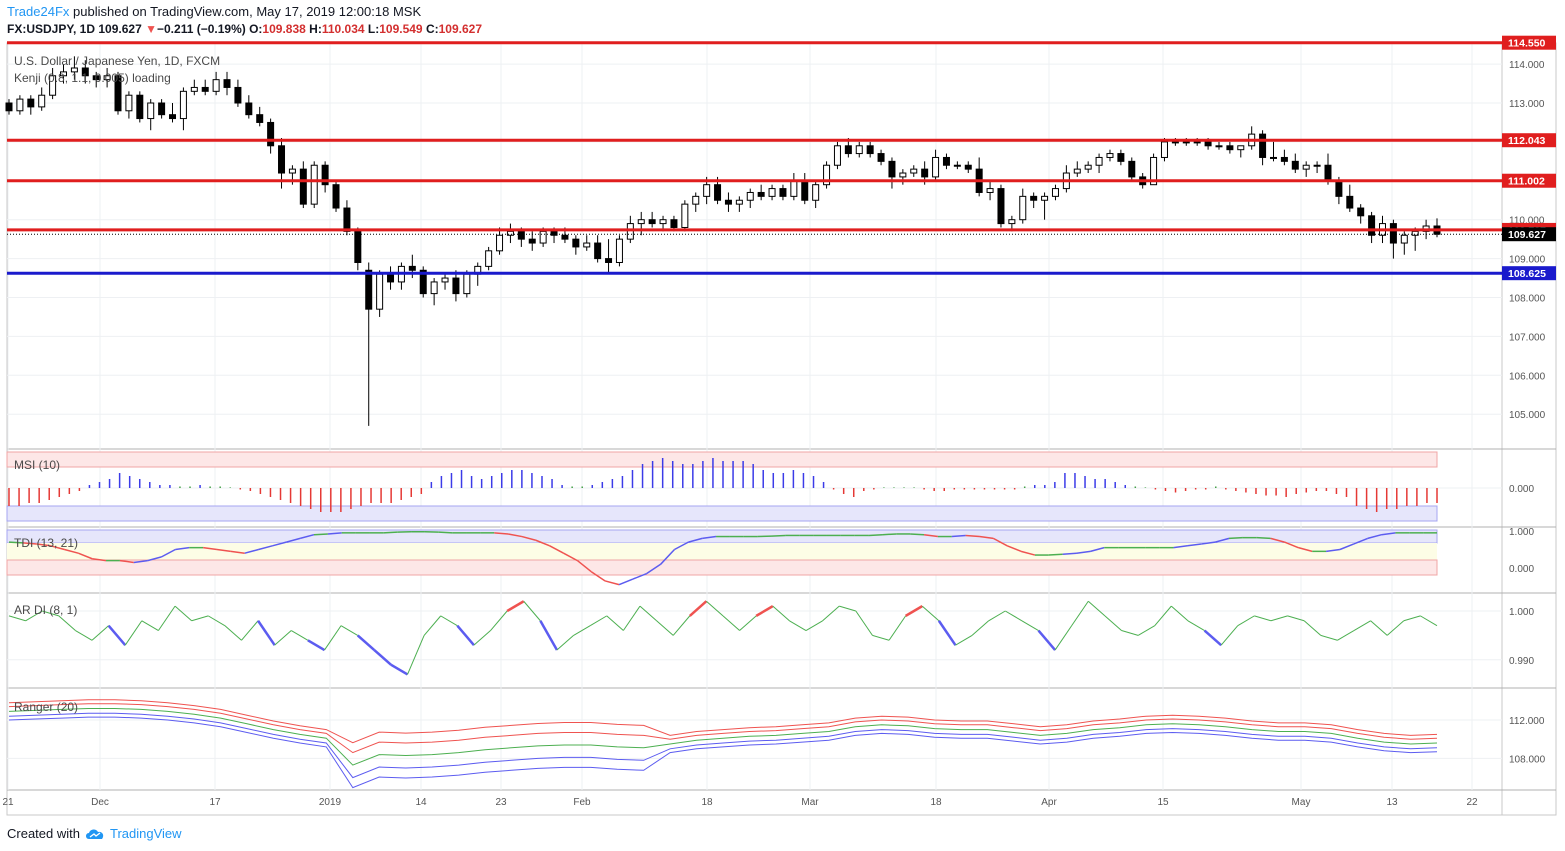 This screenshot has width=1565, height=851. Describe the element at coordinates (1527, 299) in the screenshot. I see `y-tick-label: 108.000` at that location.